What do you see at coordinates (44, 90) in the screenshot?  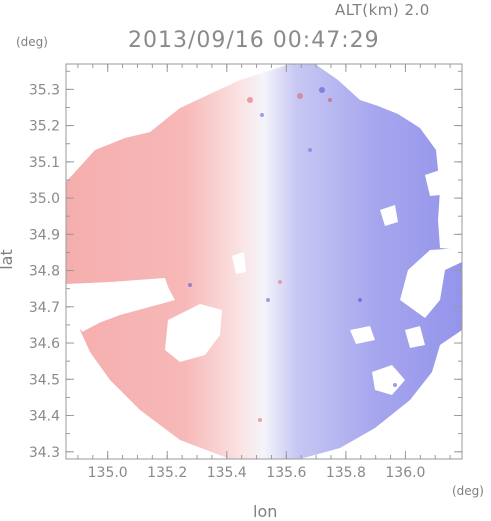 I see `y-tick-label: 35.3` at bounding box center [44, 90].